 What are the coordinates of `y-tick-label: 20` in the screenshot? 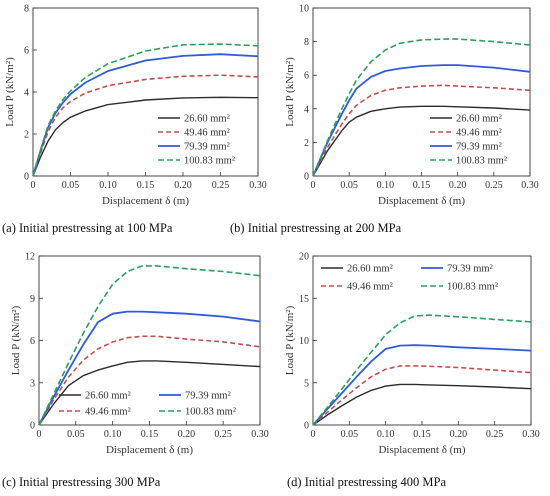 It's located at (304, 257).